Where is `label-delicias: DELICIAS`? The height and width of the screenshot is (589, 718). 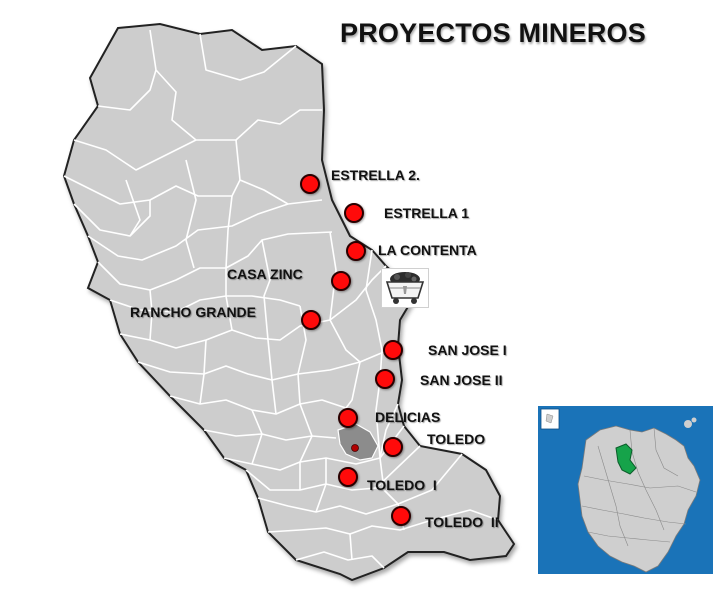 label-delicias: DELICIAS is located at coordinates (408, 417).